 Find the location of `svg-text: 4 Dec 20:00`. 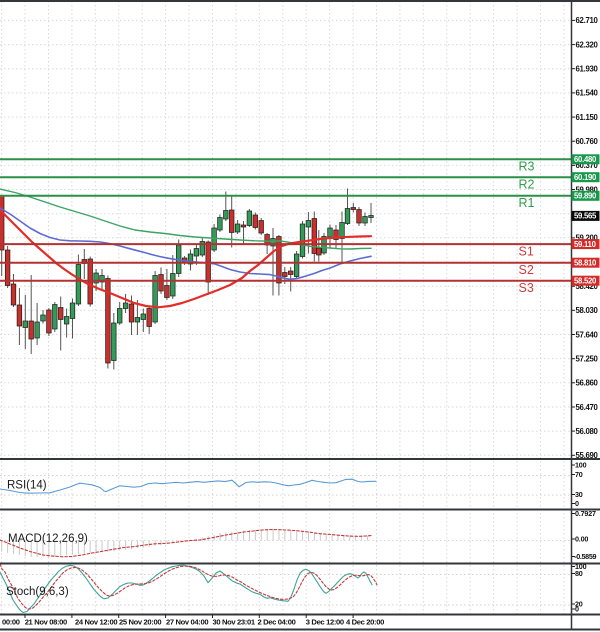

svg-text: 4 Dec 20:00 is located at coordinates (365, 622).